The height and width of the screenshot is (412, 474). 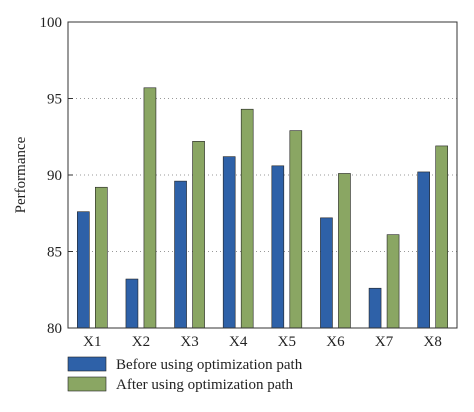 I want to click on bar-before-x2, so click(x=132, y=303).